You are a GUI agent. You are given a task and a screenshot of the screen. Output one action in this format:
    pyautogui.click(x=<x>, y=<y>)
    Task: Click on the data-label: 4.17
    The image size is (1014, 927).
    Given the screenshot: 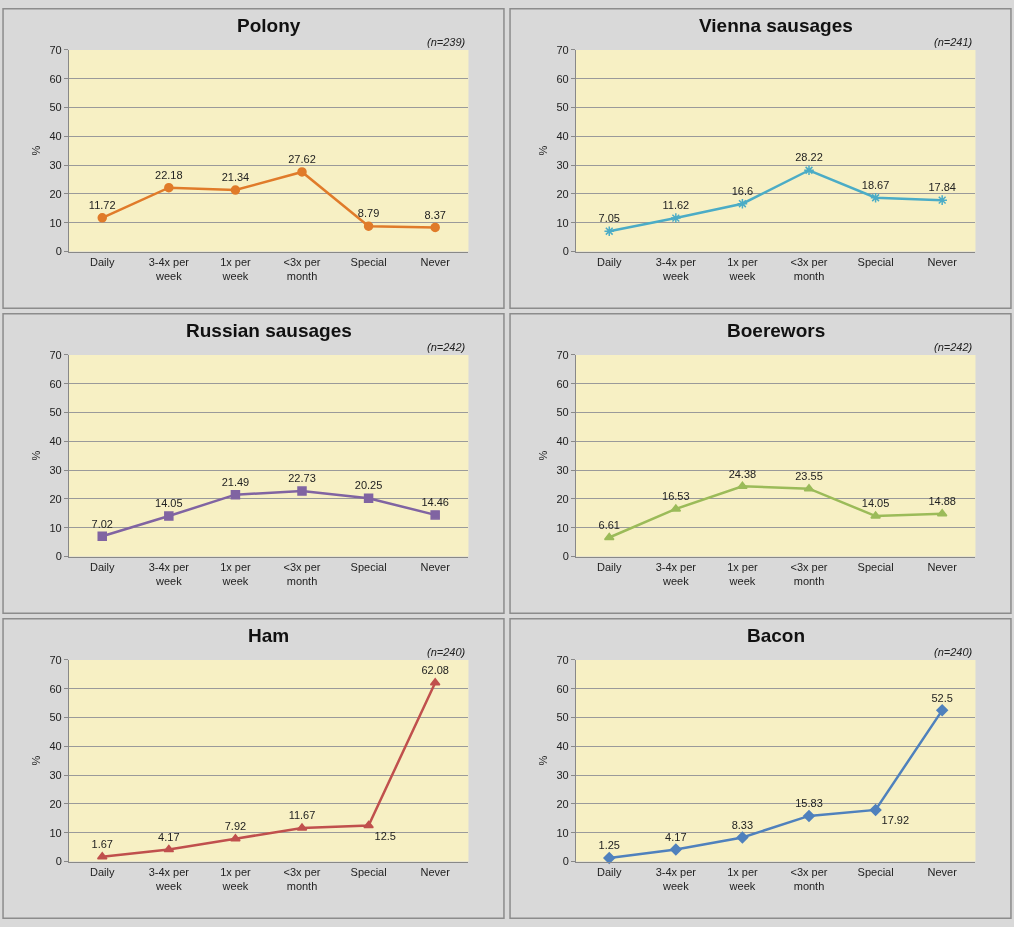 What is the action you would take?
    pyautogui.click(x=169, y=836)
    